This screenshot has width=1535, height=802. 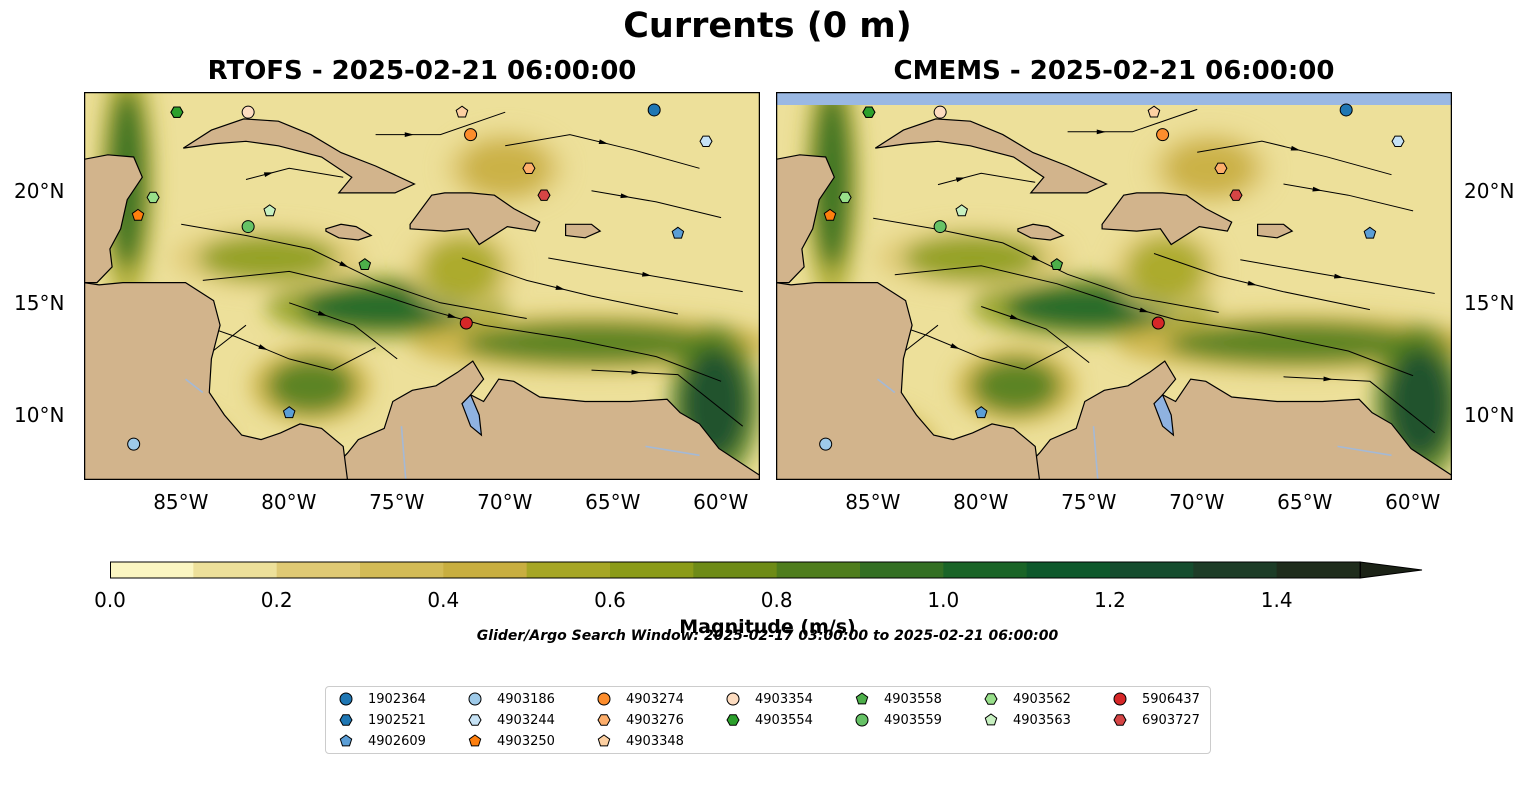 I want to click on lon-tick-label: 70°W, so click(x=1197, y=502).